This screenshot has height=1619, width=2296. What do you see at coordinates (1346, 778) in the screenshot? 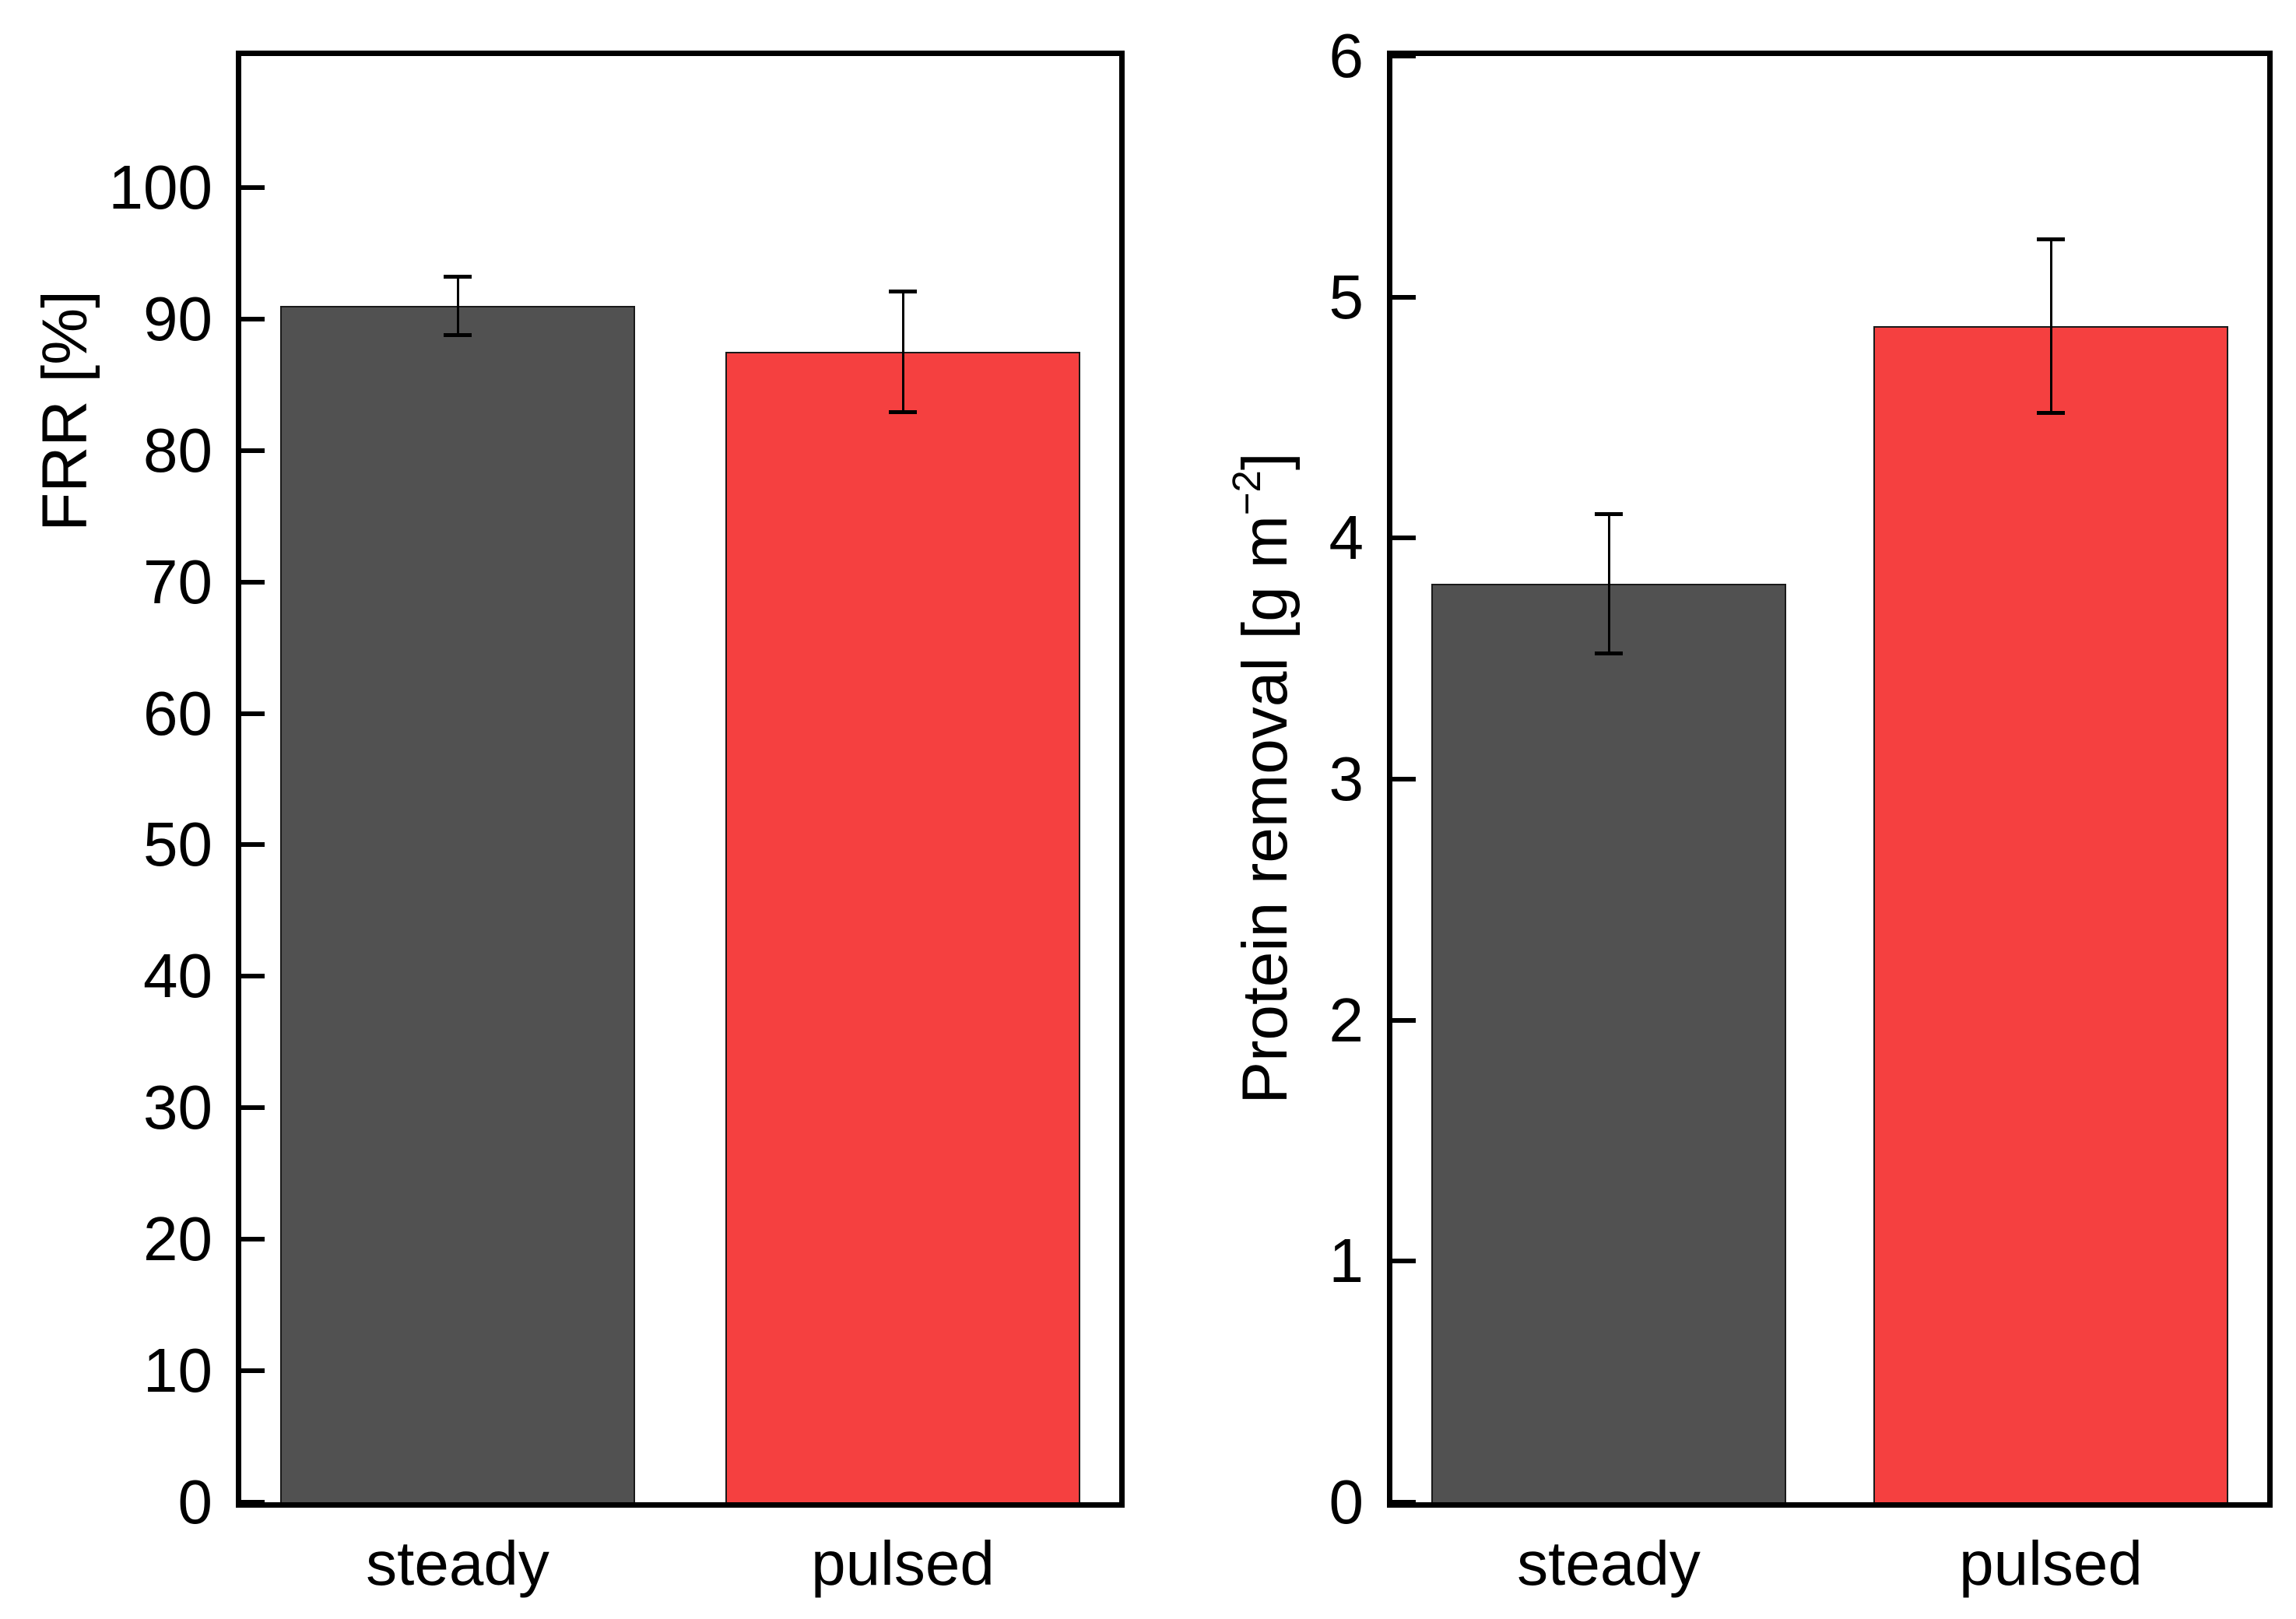
I see `right-y-tick-label-3: 3` at bounding box center [1346, 778].